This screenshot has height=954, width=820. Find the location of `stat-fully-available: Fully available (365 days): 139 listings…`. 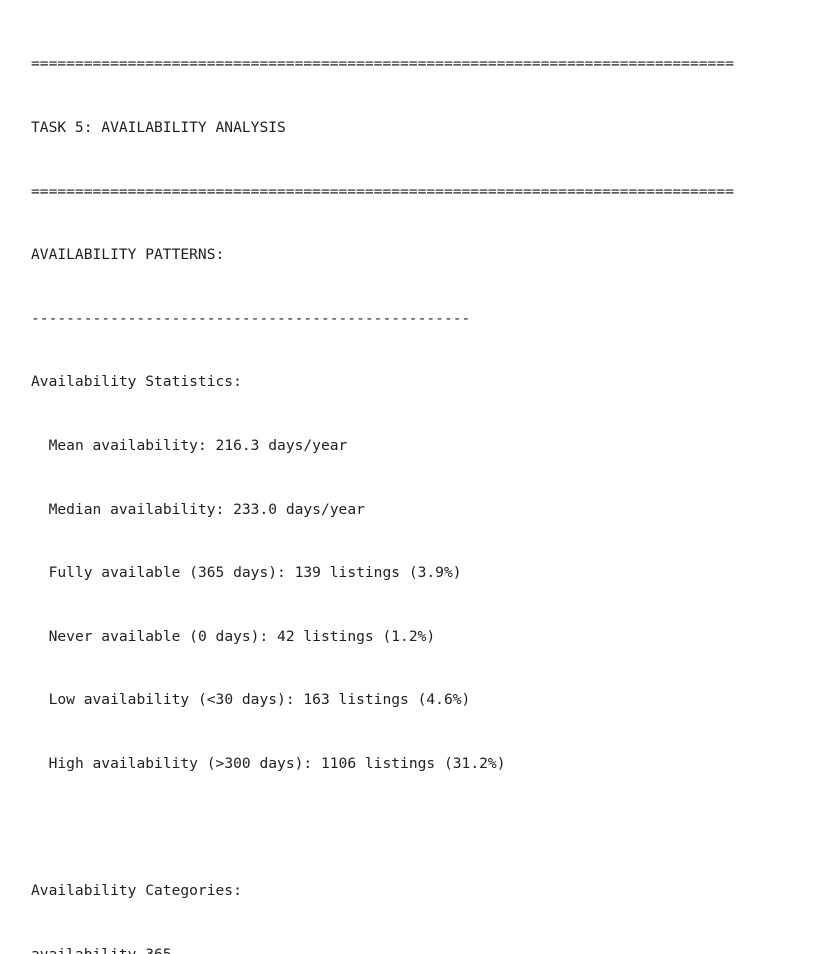

stat-fully-available: Fully available (365 days): 139 listings… is located at coordinates (382, 572).